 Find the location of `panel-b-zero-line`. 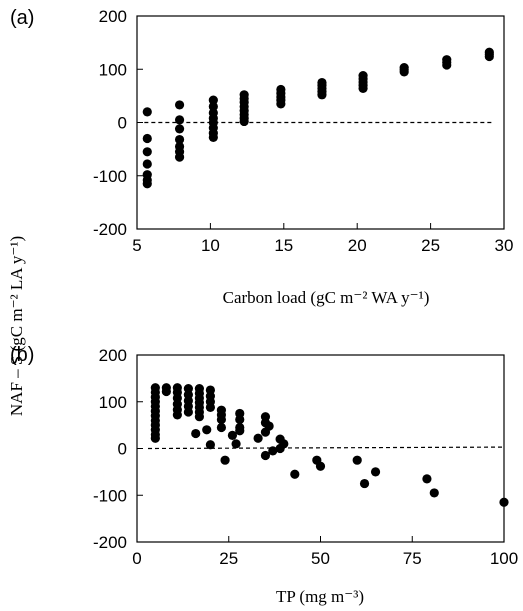

panel-b-zero-line is located at coordinates (326, 448).